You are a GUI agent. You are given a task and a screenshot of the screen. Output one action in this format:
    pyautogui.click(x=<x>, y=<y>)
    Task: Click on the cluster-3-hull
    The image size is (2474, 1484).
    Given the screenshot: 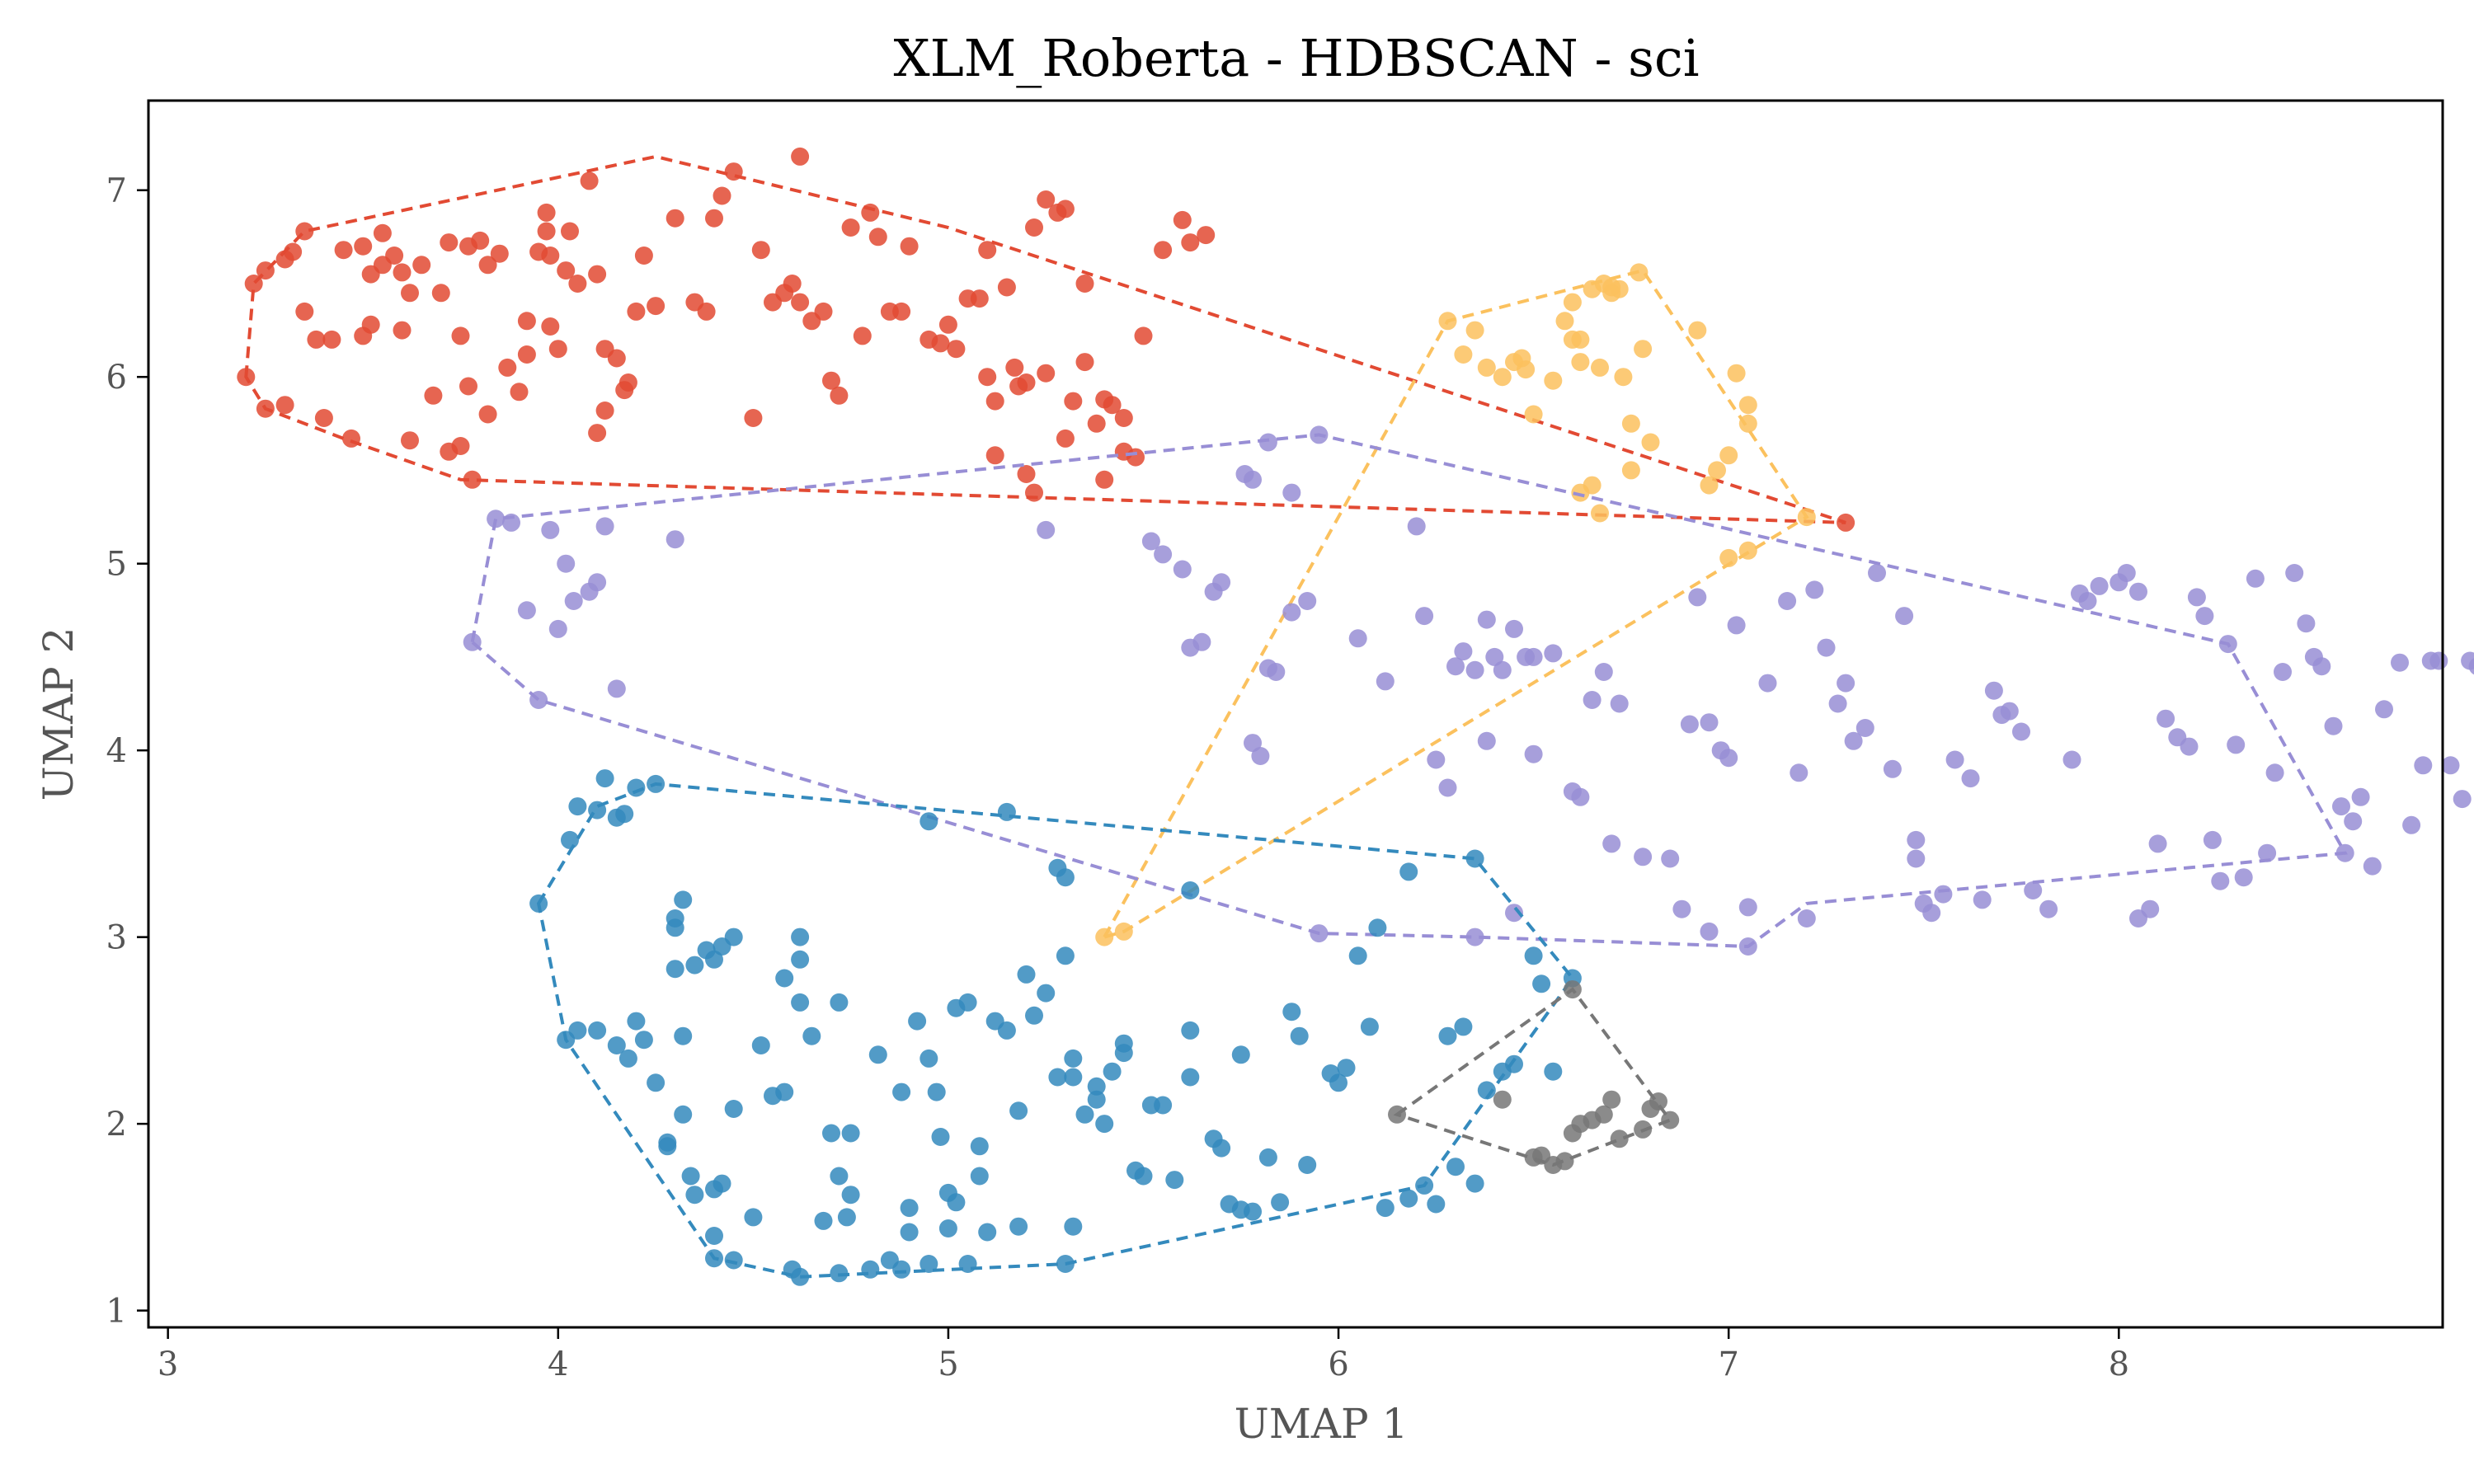 What is the action you would take?
    pyautogui.click(x=1055, y=1030)
    